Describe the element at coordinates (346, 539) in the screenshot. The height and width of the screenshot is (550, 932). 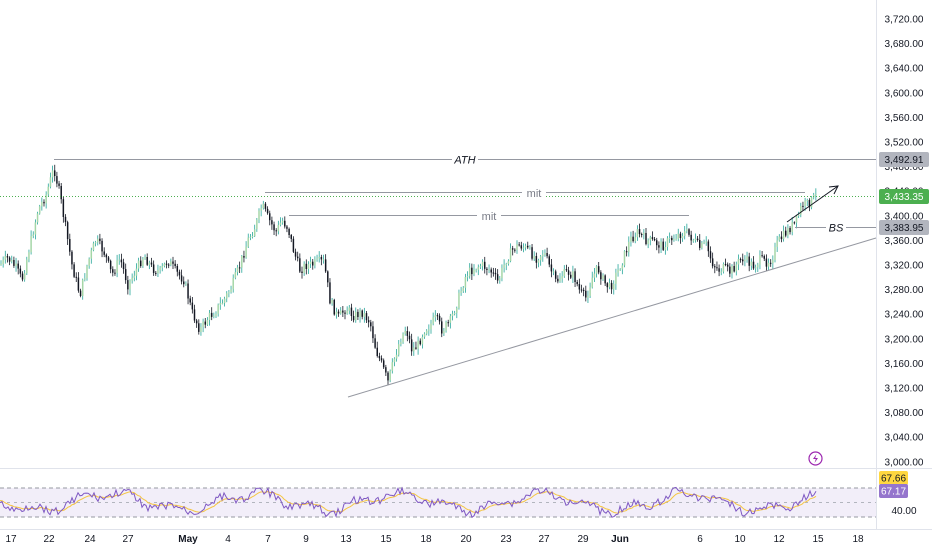
I see `time-tick-label: 13` at that location.